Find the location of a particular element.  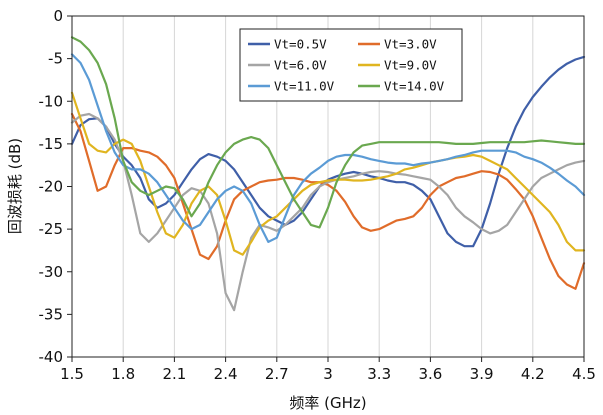

legend-box is located at coordinates (351, 65).